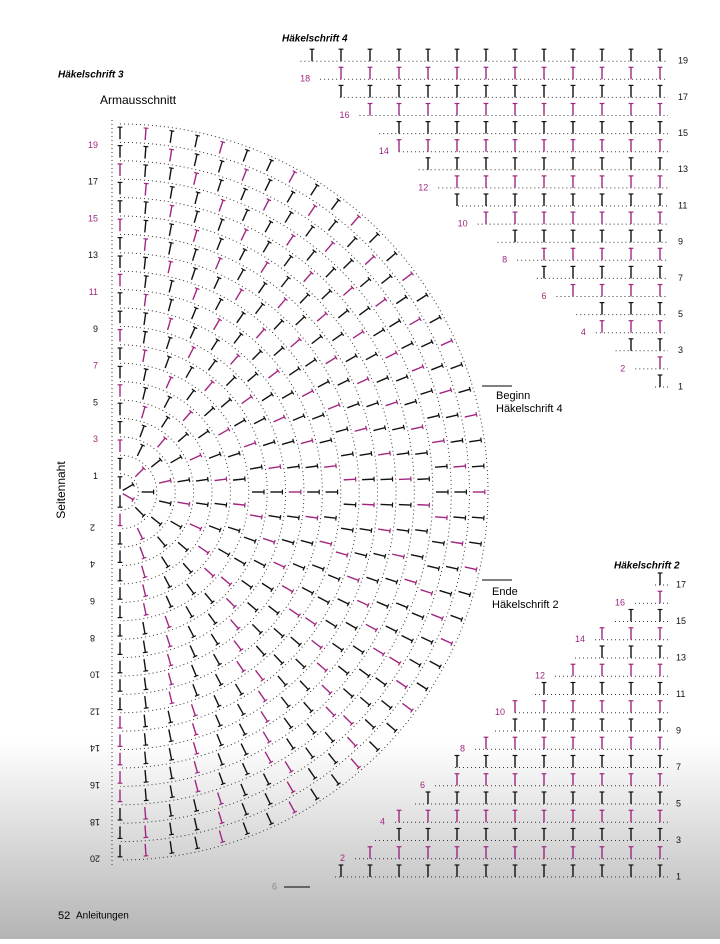 This screenshot has width=720, height=944. I want to click on row-number: 20, so click(95, 859).